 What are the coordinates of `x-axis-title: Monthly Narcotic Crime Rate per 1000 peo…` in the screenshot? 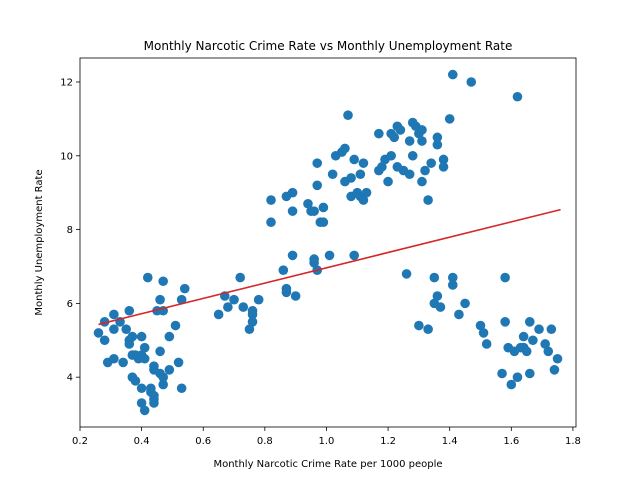 It's located at (327, 464).